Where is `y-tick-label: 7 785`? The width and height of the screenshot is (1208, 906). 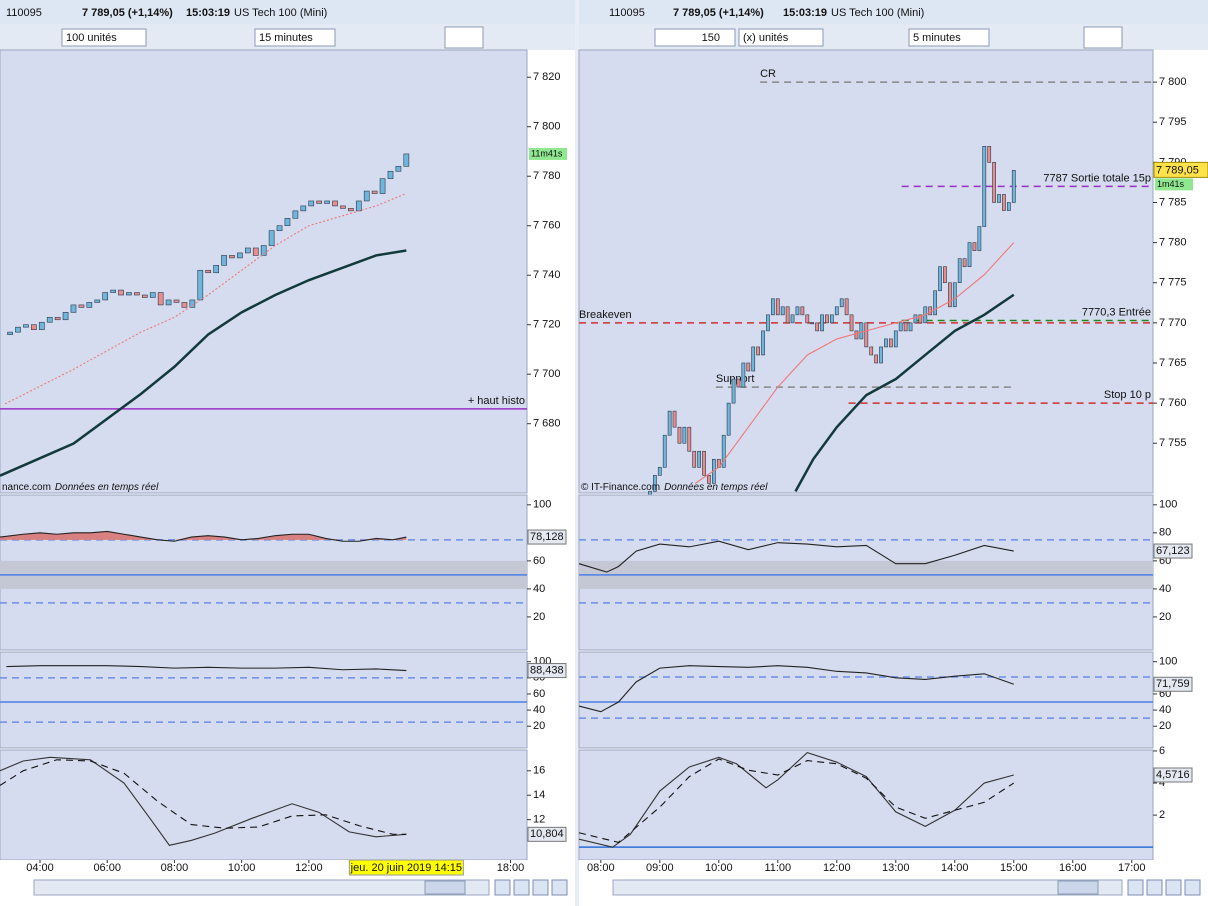
y-tick-label: 7 785 is located at coordinates (1173, 202).